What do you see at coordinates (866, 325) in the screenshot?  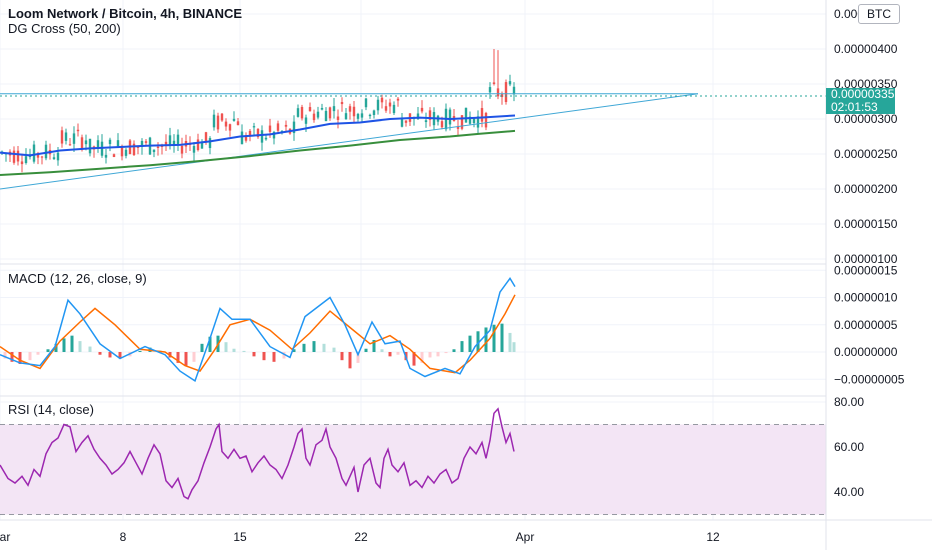 I see `macd-tick-label: 0.00000005` at bounding box center [866, 325].